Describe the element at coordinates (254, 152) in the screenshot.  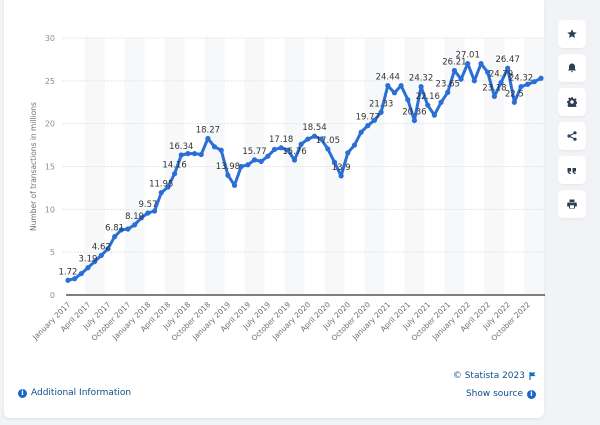
I see `svg-text: 15.77` at that location.